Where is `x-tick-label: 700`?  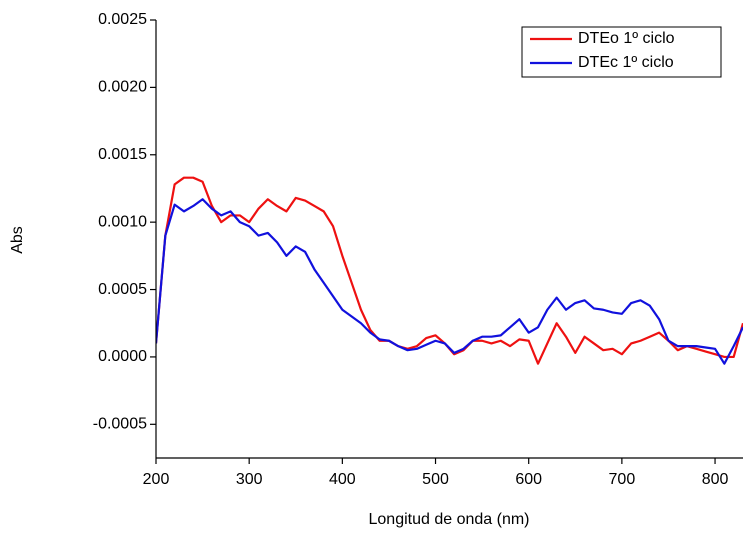 x-tick-label: 700 is located at coordinates (622, 479).